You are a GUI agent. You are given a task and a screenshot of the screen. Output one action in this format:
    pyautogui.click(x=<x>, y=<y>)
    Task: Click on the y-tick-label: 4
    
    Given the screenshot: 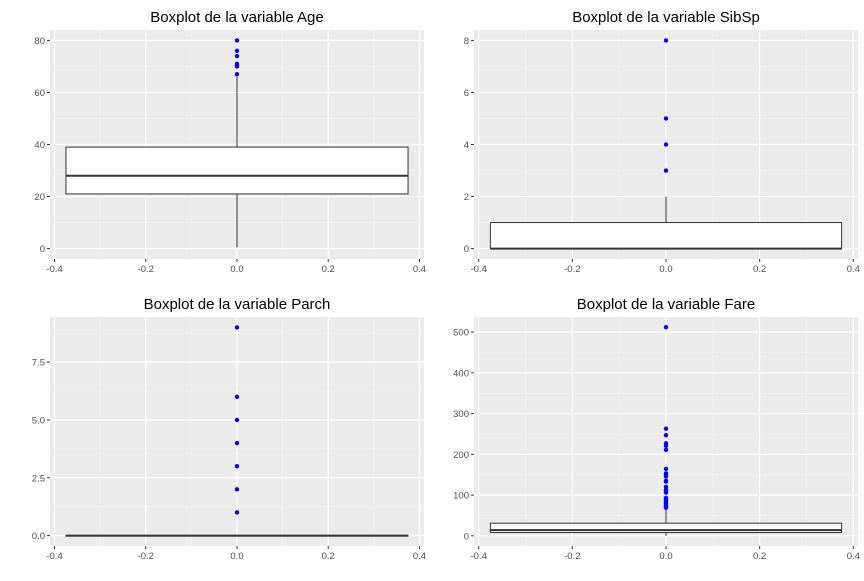 What is the action you would take?
    pyautogui.click(x=466, y=145)
    